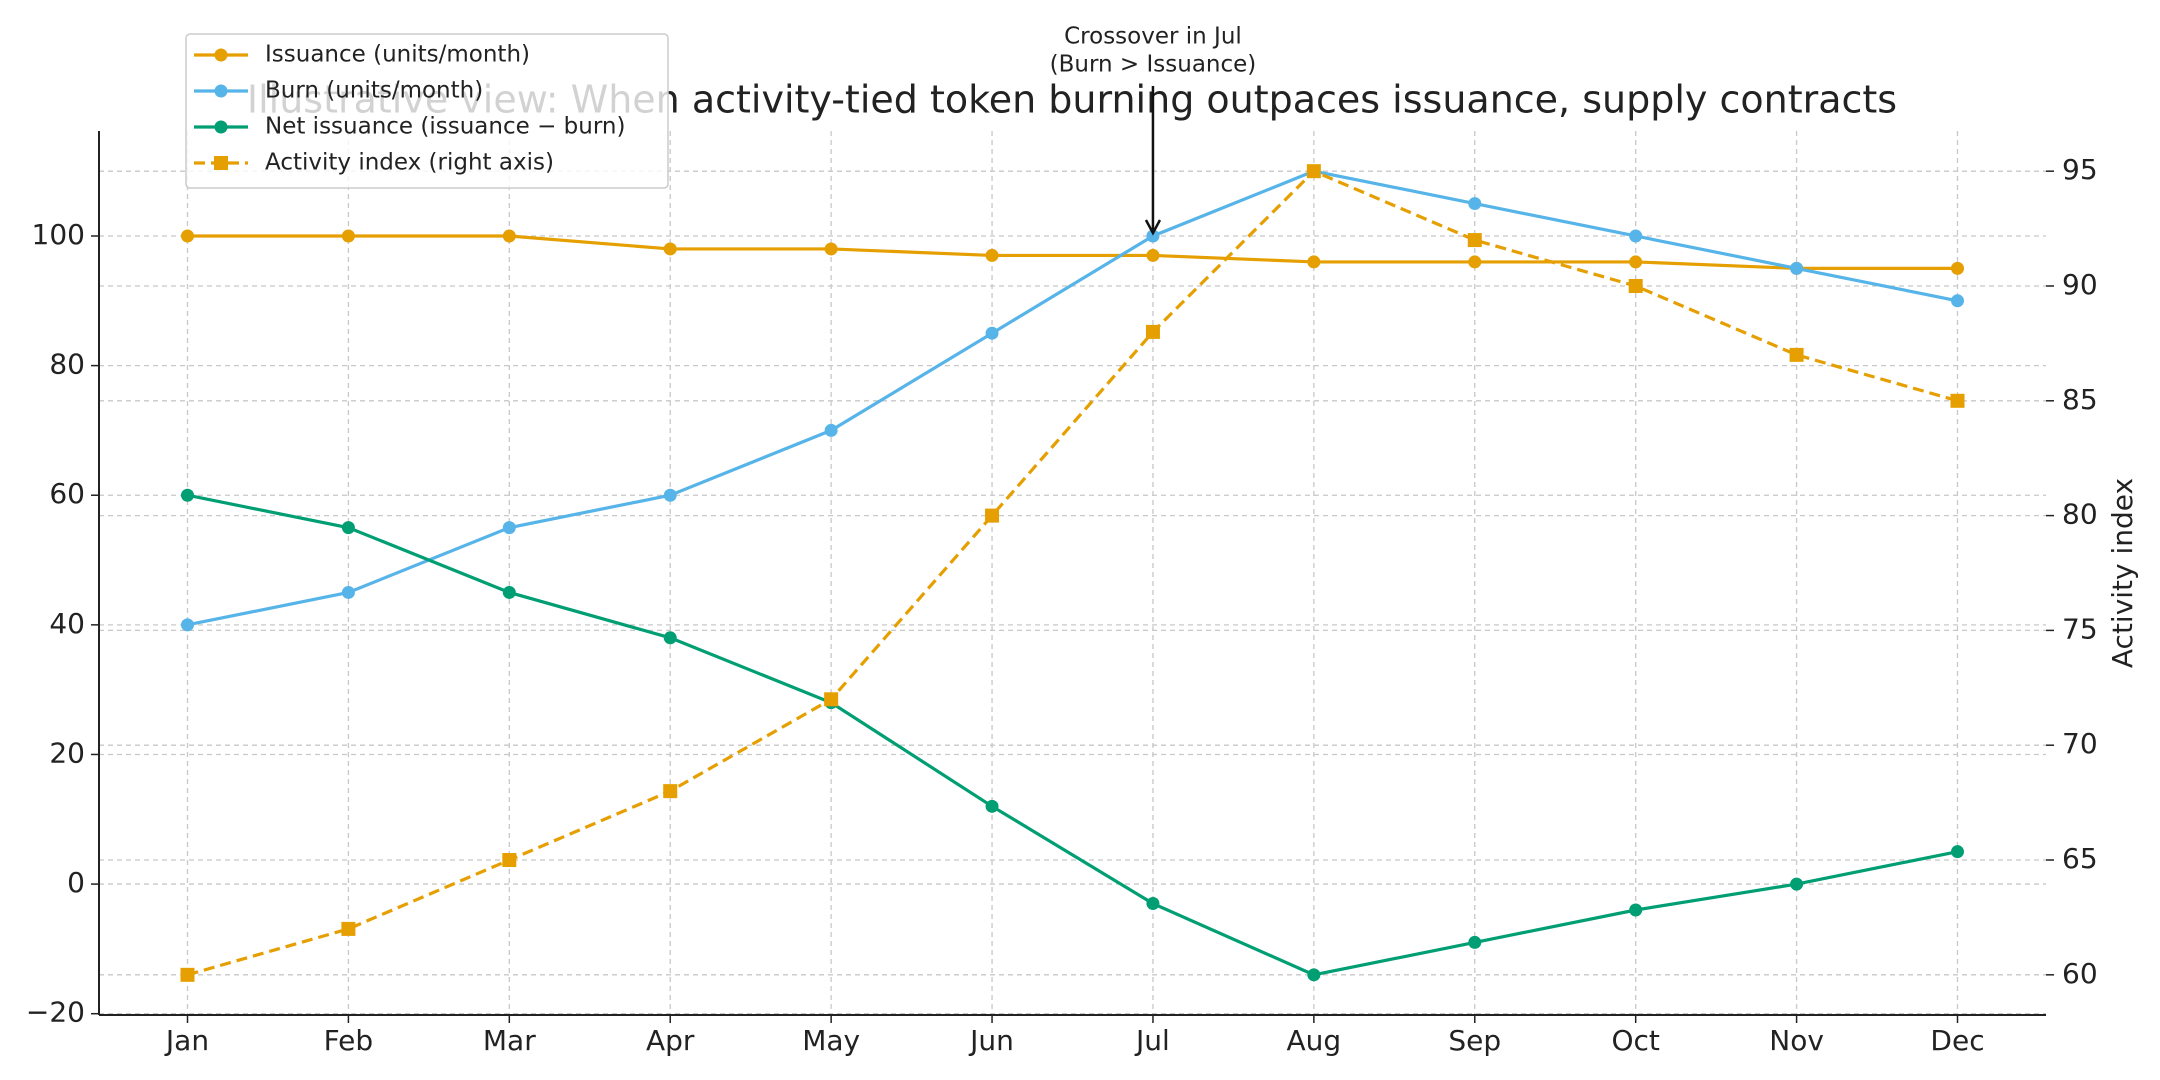 This screenshot has height=1080, width=2160. What do you see at coordinates (186, 1040) in the screenshot?
I see `x-tick-label: Jan` at bounding box center [186, 1040].